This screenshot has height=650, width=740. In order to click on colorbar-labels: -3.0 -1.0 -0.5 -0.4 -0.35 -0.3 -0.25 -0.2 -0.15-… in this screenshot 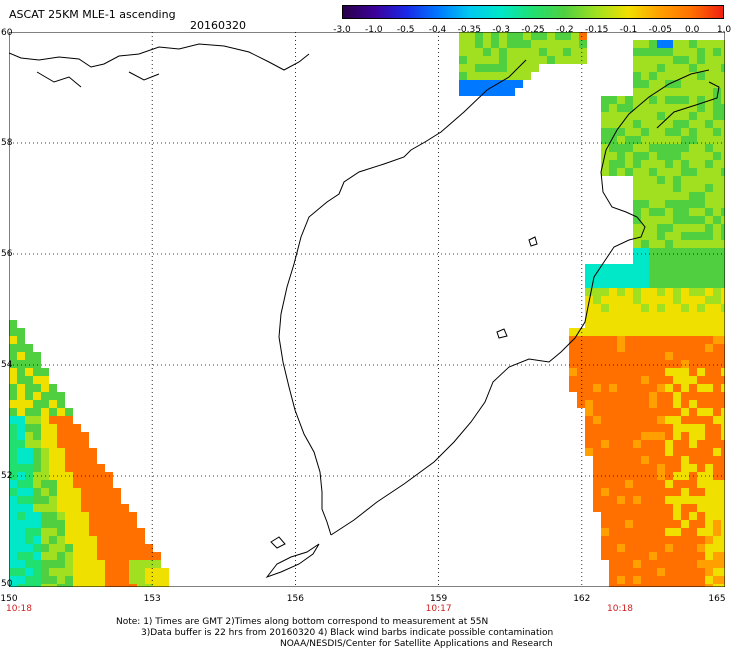, I will do `click(532, 31)`.